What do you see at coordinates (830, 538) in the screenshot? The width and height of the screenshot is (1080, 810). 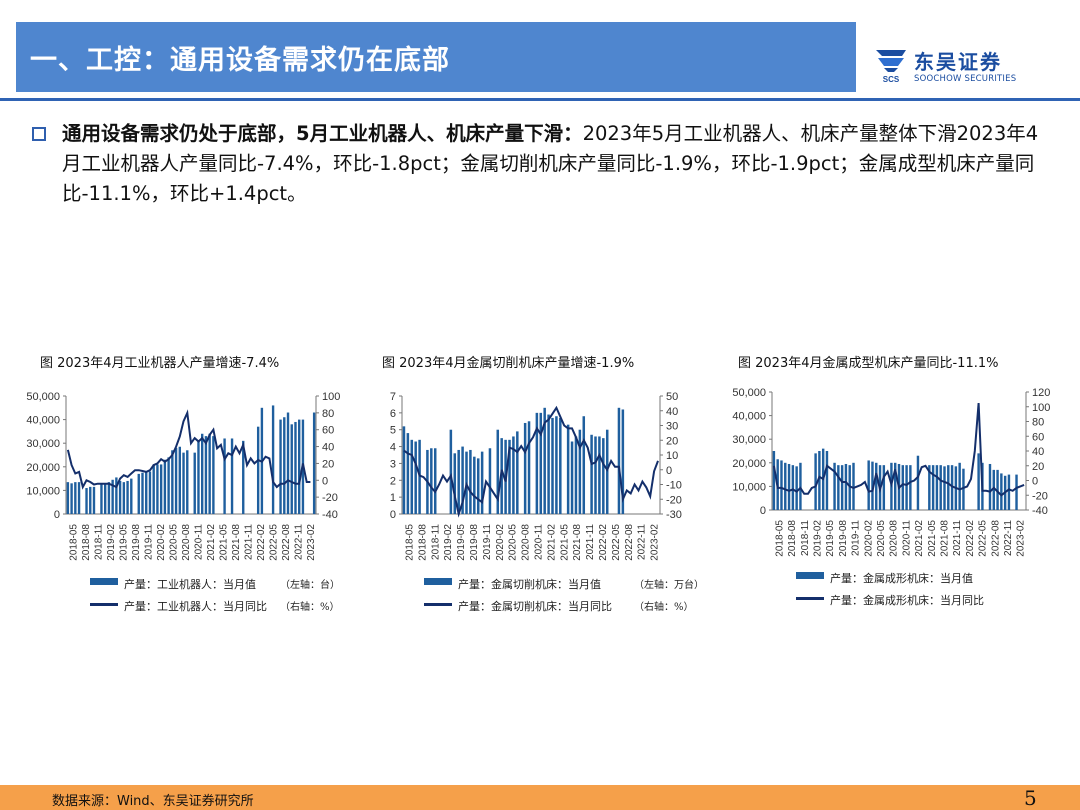 I see `x-tick-label: 2019-05` at bounding box center [830, 538].